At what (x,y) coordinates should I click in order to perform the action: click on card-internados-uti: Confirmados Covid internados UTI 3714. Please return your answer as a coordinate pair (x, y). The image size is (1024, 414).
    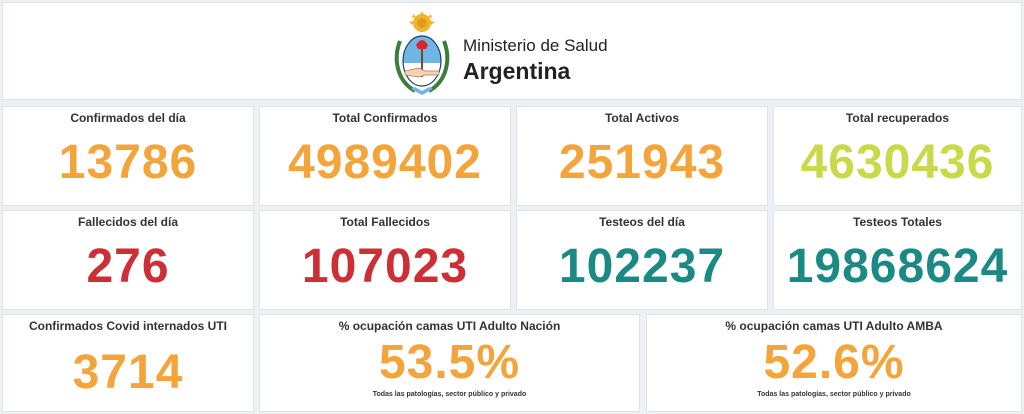
    Looking at the image, I should click on (128, 363).